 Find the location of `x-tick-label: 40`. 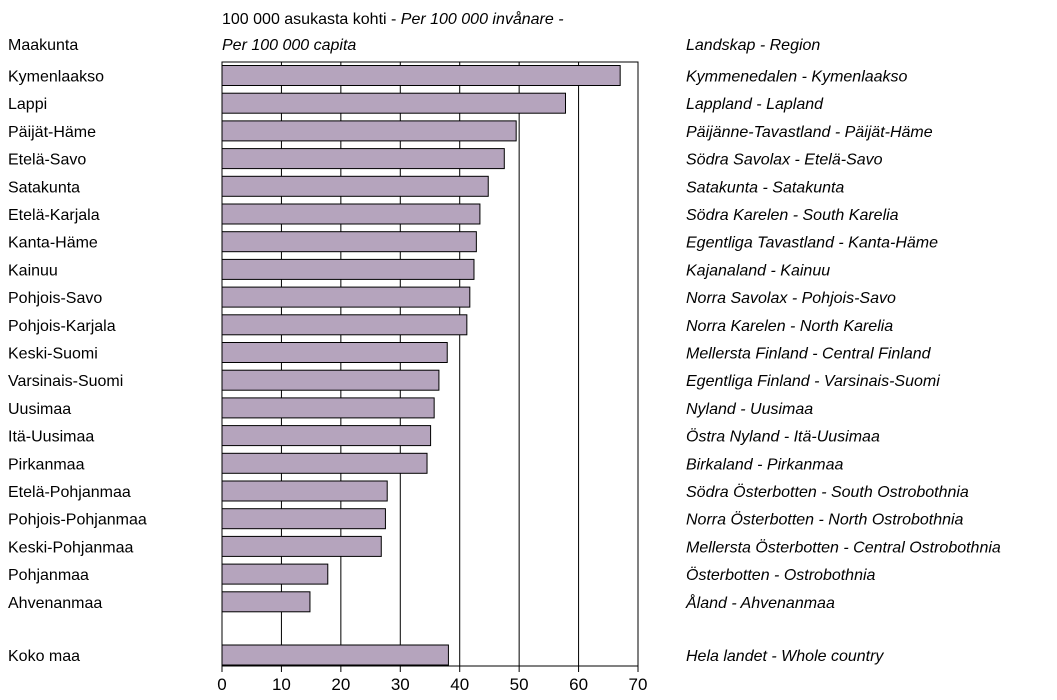

x-tick-label: 40 is located at coordinates (459, 684).